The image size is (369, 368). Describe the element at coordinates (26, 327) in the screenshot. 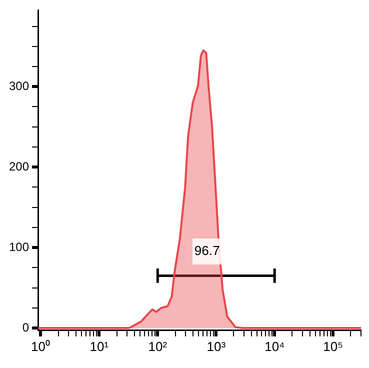

I see `y-tick-label: 0` at that location.